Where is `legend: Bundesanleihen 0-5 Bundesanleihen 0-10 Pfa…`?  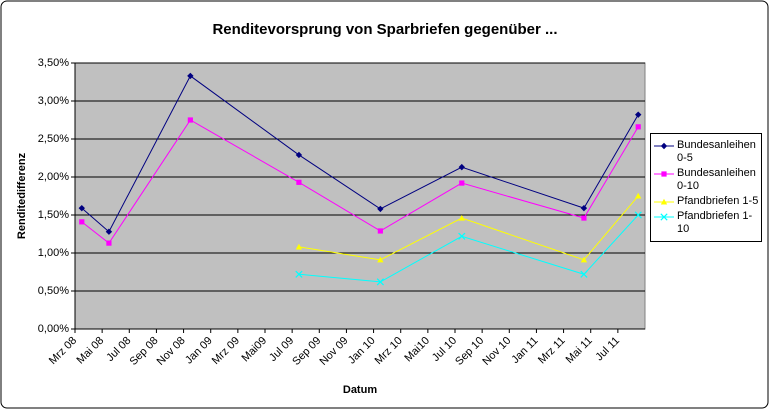
legend: Bundesanleihen 0-5 Bundesanleihen 0-10 Pfa… is located at coordinates (706, 187).